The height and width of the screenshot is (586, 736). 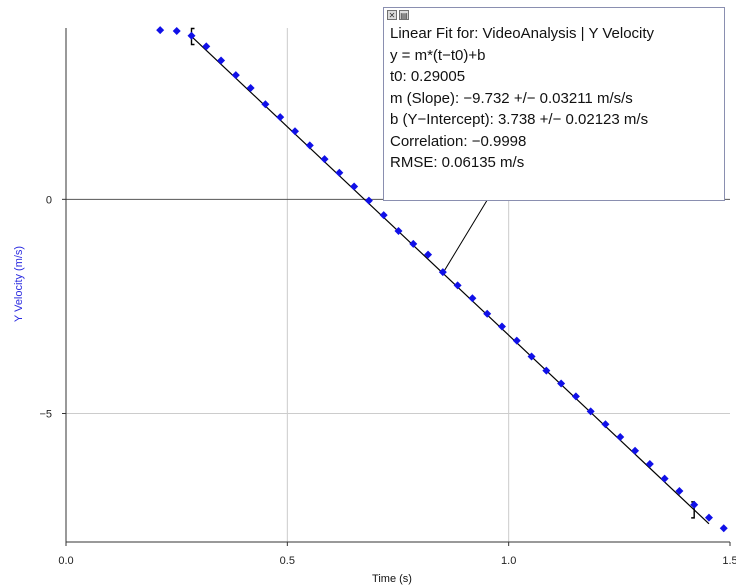 I want to click on y-axis-label: Y Velocity (m/s), so click(x=19, y=284).